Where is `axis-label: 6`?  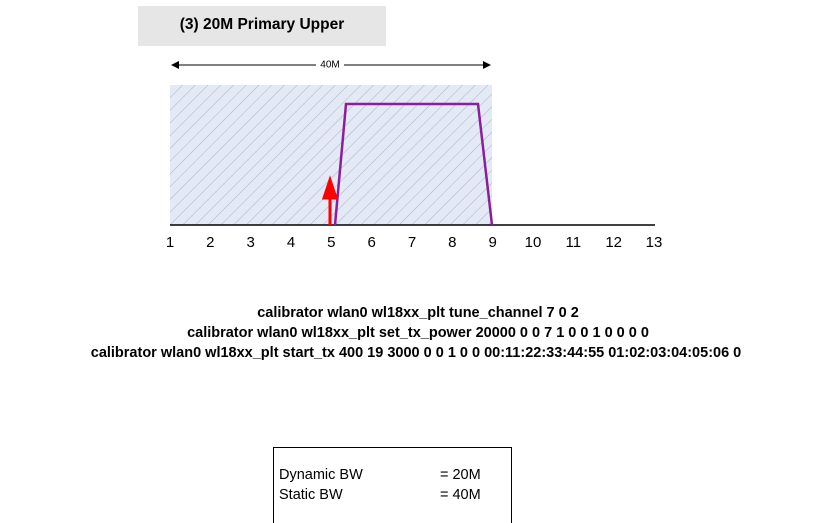 axis-label: 6 is located at coordinates (371, 242).